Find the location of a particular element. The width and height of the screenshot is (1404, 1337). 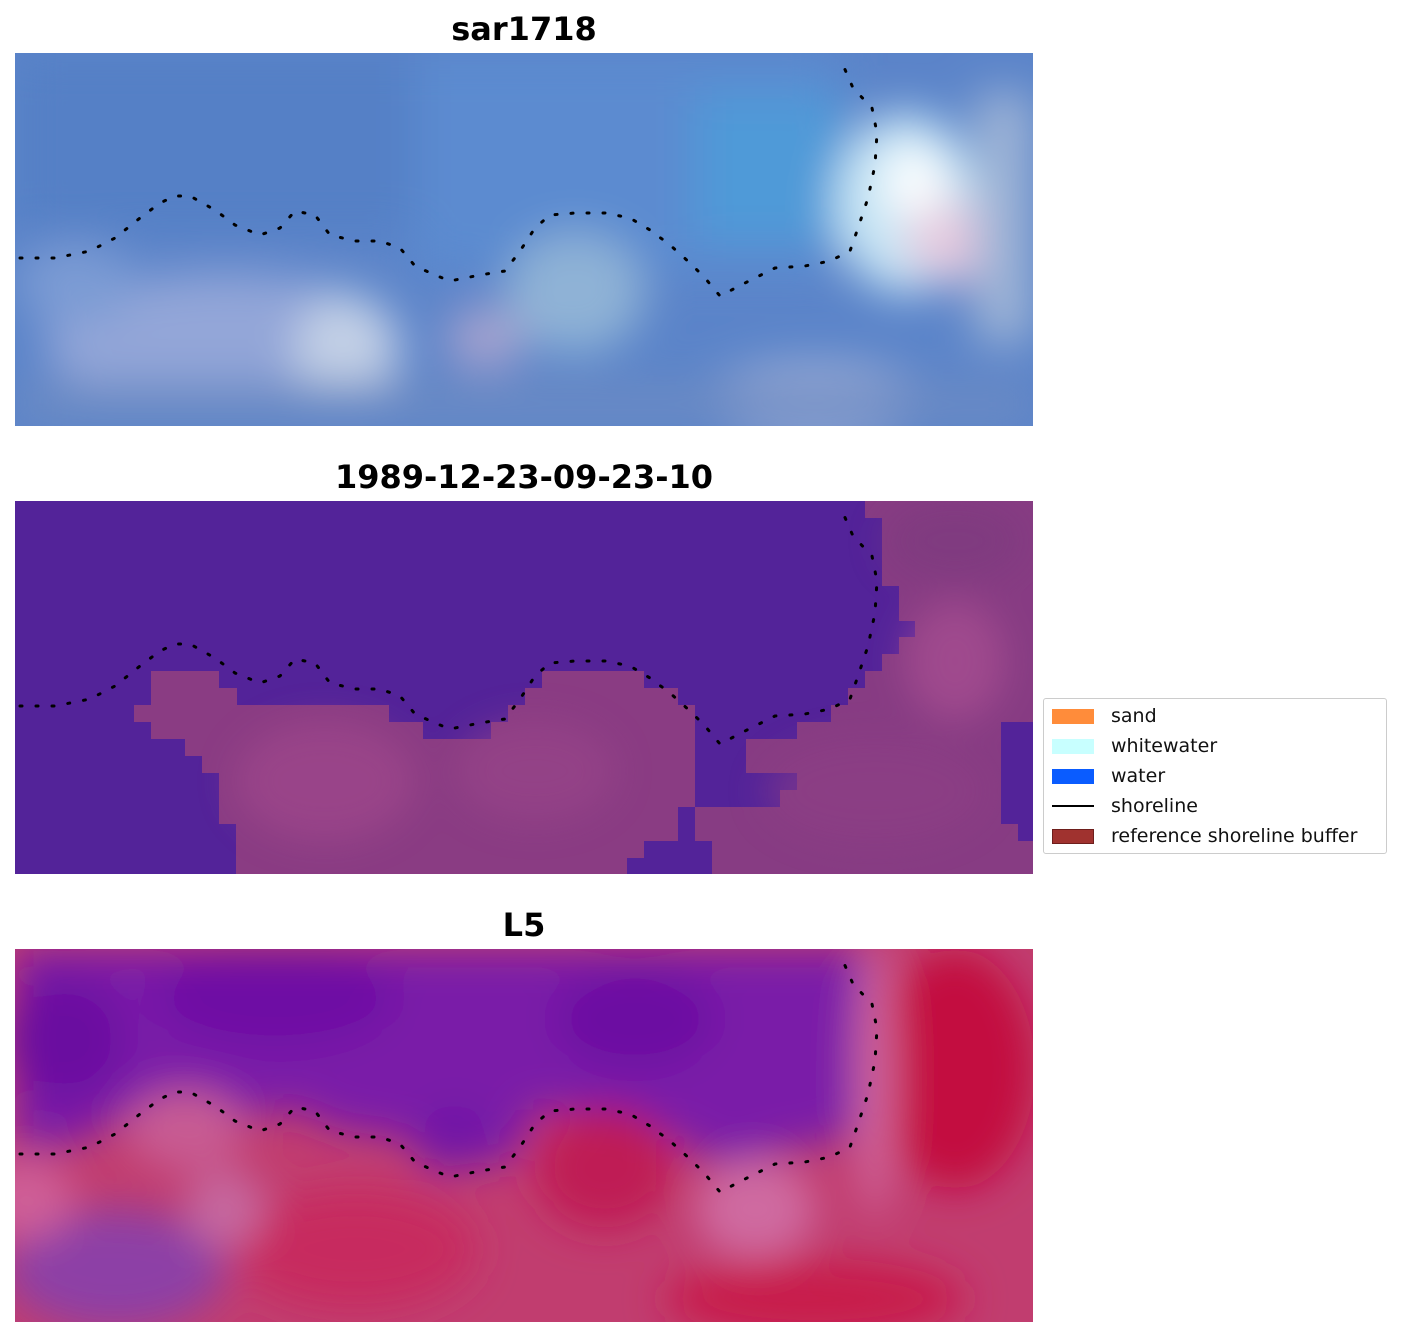

legend-label-whitewater: whitewater is located at coordinates (1164, 746).